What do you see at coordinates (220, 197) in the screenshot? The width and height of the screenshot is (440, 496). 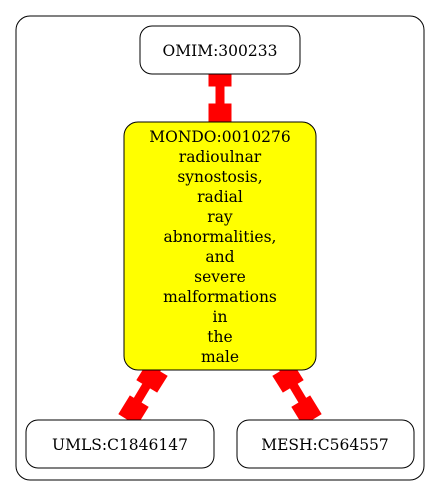 I see `node-mondo-label-line: radial` at bounding box center [220, 197].